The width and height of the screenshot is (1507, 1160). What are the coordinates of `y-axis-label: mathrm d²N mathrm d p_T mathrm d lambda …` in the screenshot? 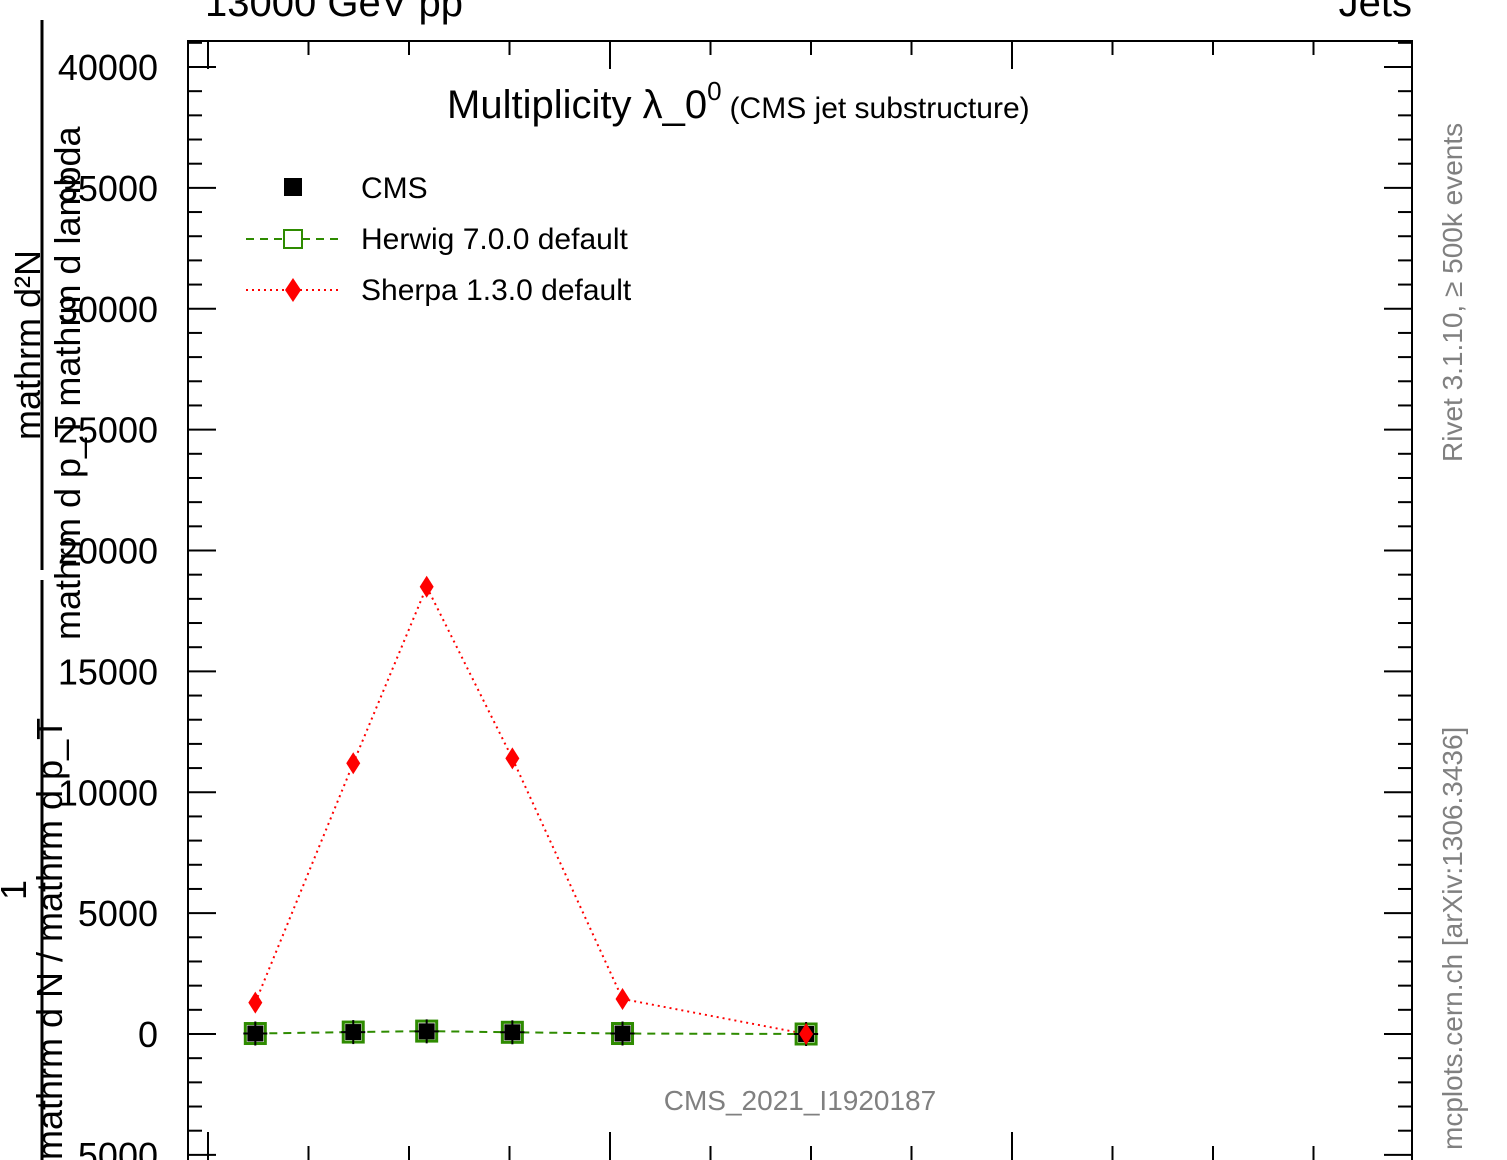 It's located at (44, 590).